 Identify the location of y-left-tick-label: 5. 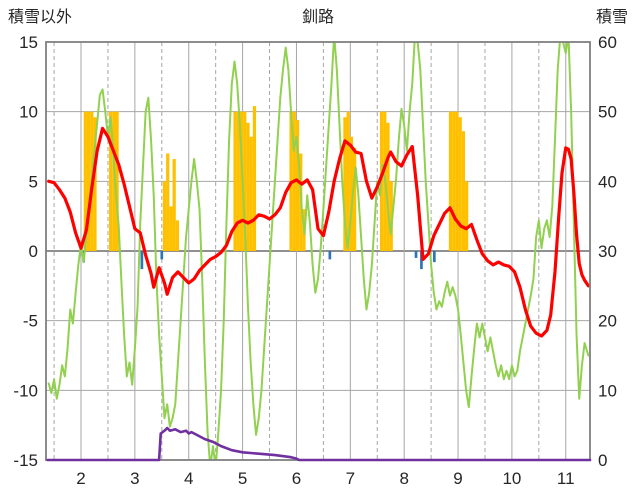
(33, 181).